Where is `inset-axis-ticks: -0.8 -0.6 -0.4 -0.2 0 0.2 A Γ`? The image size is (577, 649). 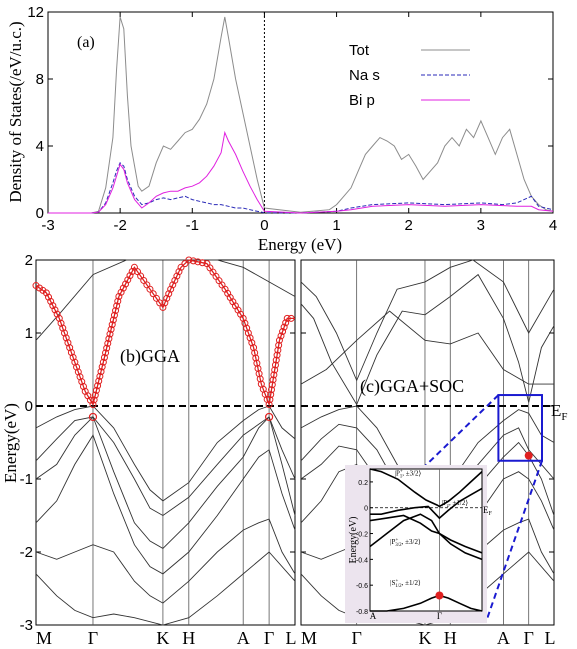 inset-axis-ticks: -0.8 -0.6 -0.4 -0.2 0 0.2 A Γ is located at coordinates (419, 545).